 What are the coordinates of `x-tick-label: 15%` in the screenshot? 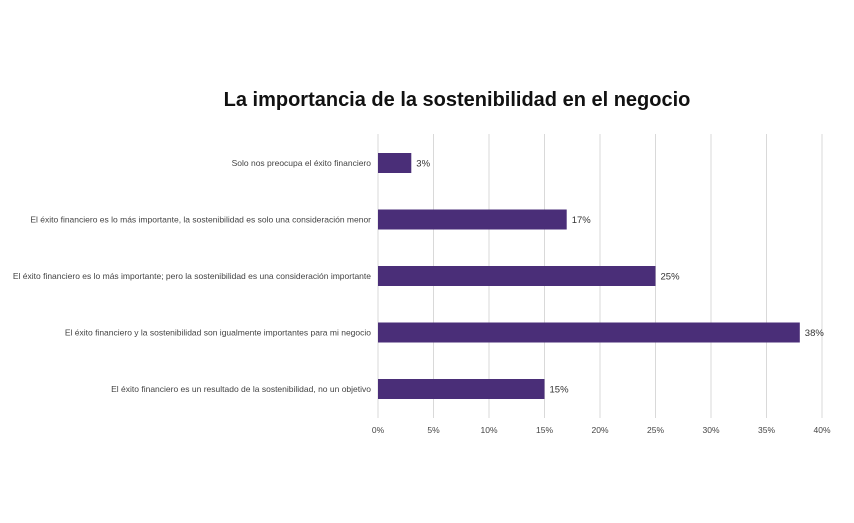 It's located at (544, 430).